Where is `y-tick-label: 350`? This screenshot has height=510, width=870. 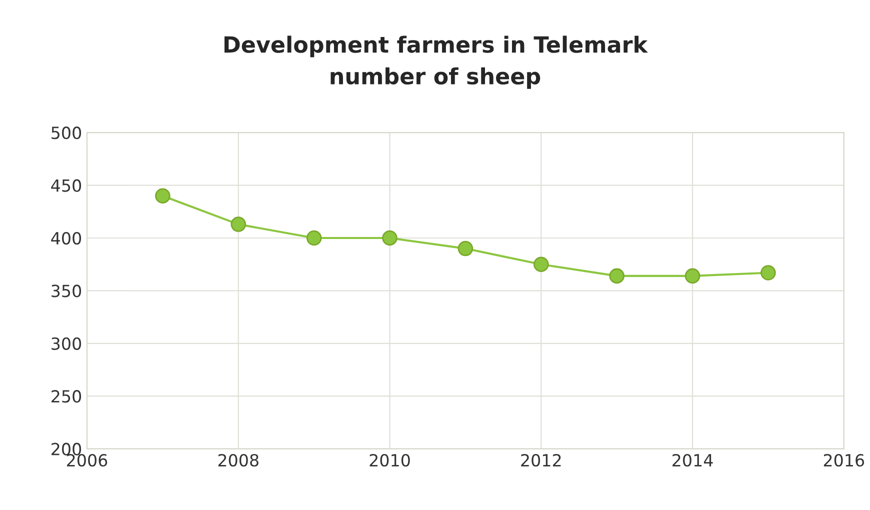 y-tick-label: 350 is located at coordinates (67, 291).